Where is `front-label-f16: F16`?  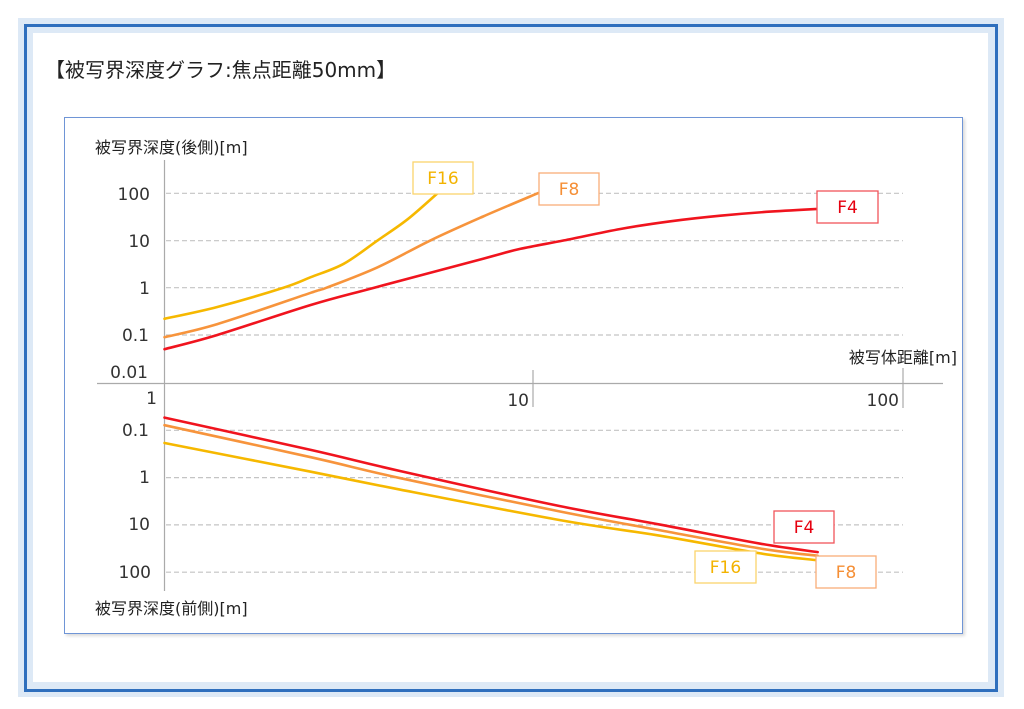
front-label-f16: F16 is located at coordinates (725, 567).